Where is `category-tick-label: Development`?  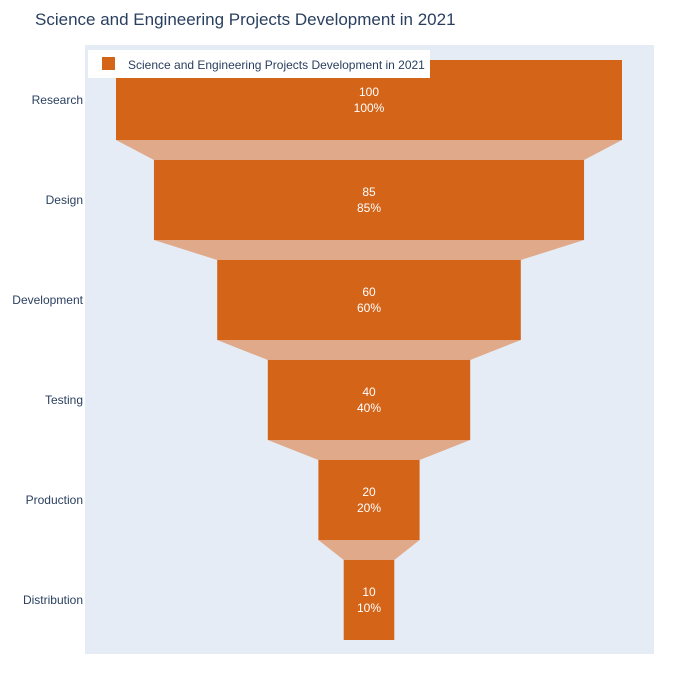
category-tick-label: Development is located at coordinates (47, 300).